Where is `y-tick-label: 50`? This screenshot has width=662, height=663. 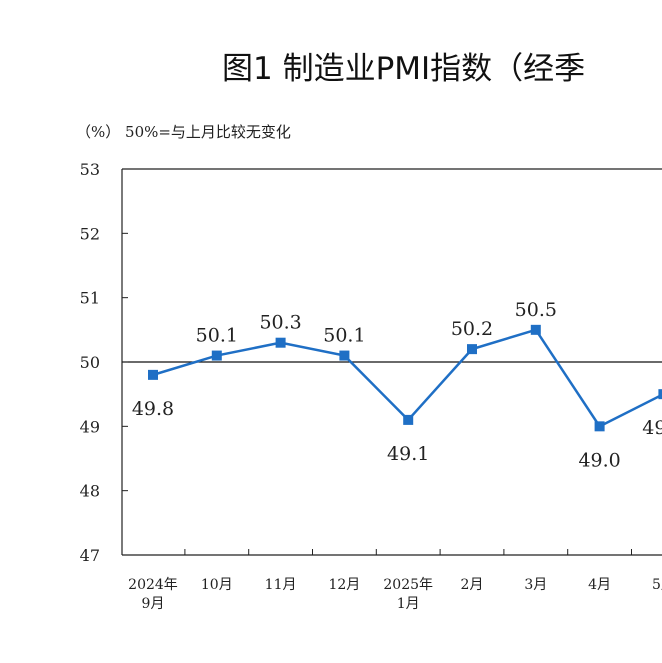 y-tick-label: 50 is located at coordinates (90, 362).